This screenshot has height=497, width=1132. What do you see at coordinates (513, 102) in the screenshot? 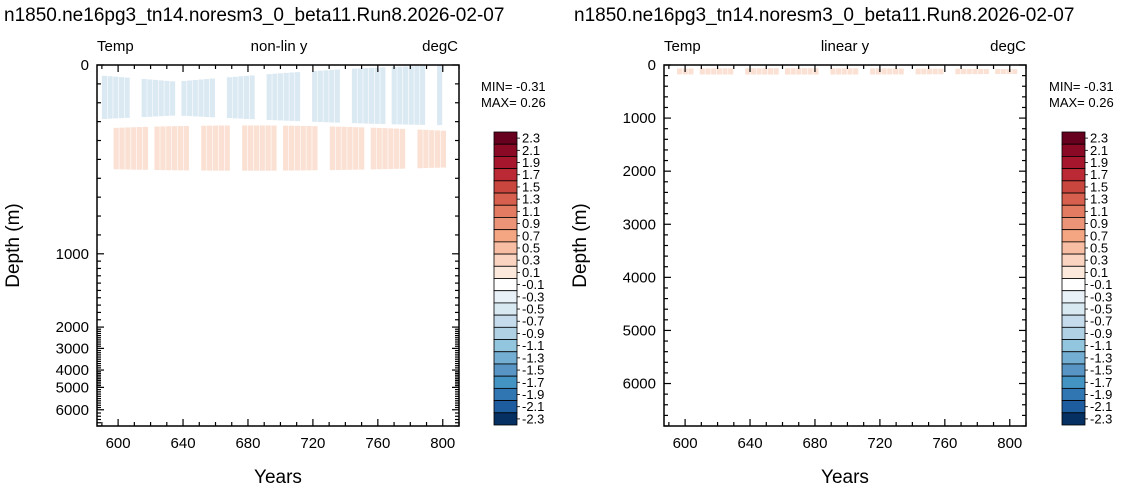
I see `max-label: MAX= 0.26` at bounding box center [513, 102].